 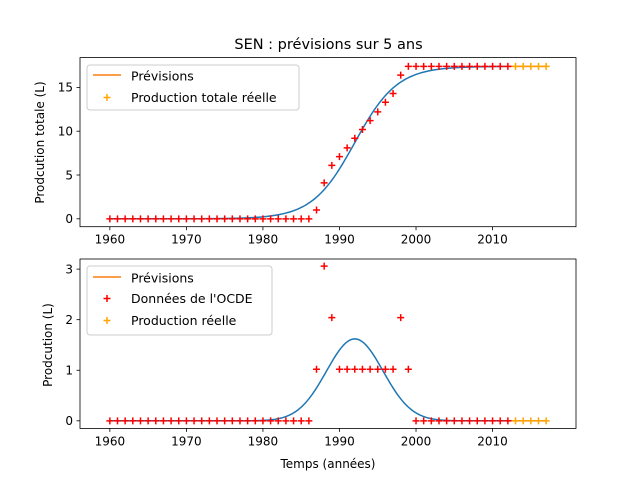 What do you see at coordinates (193, 87) in the screenshot?
I see `legend: Prévisions Production totale réelle` at bounding box center [193, 87].